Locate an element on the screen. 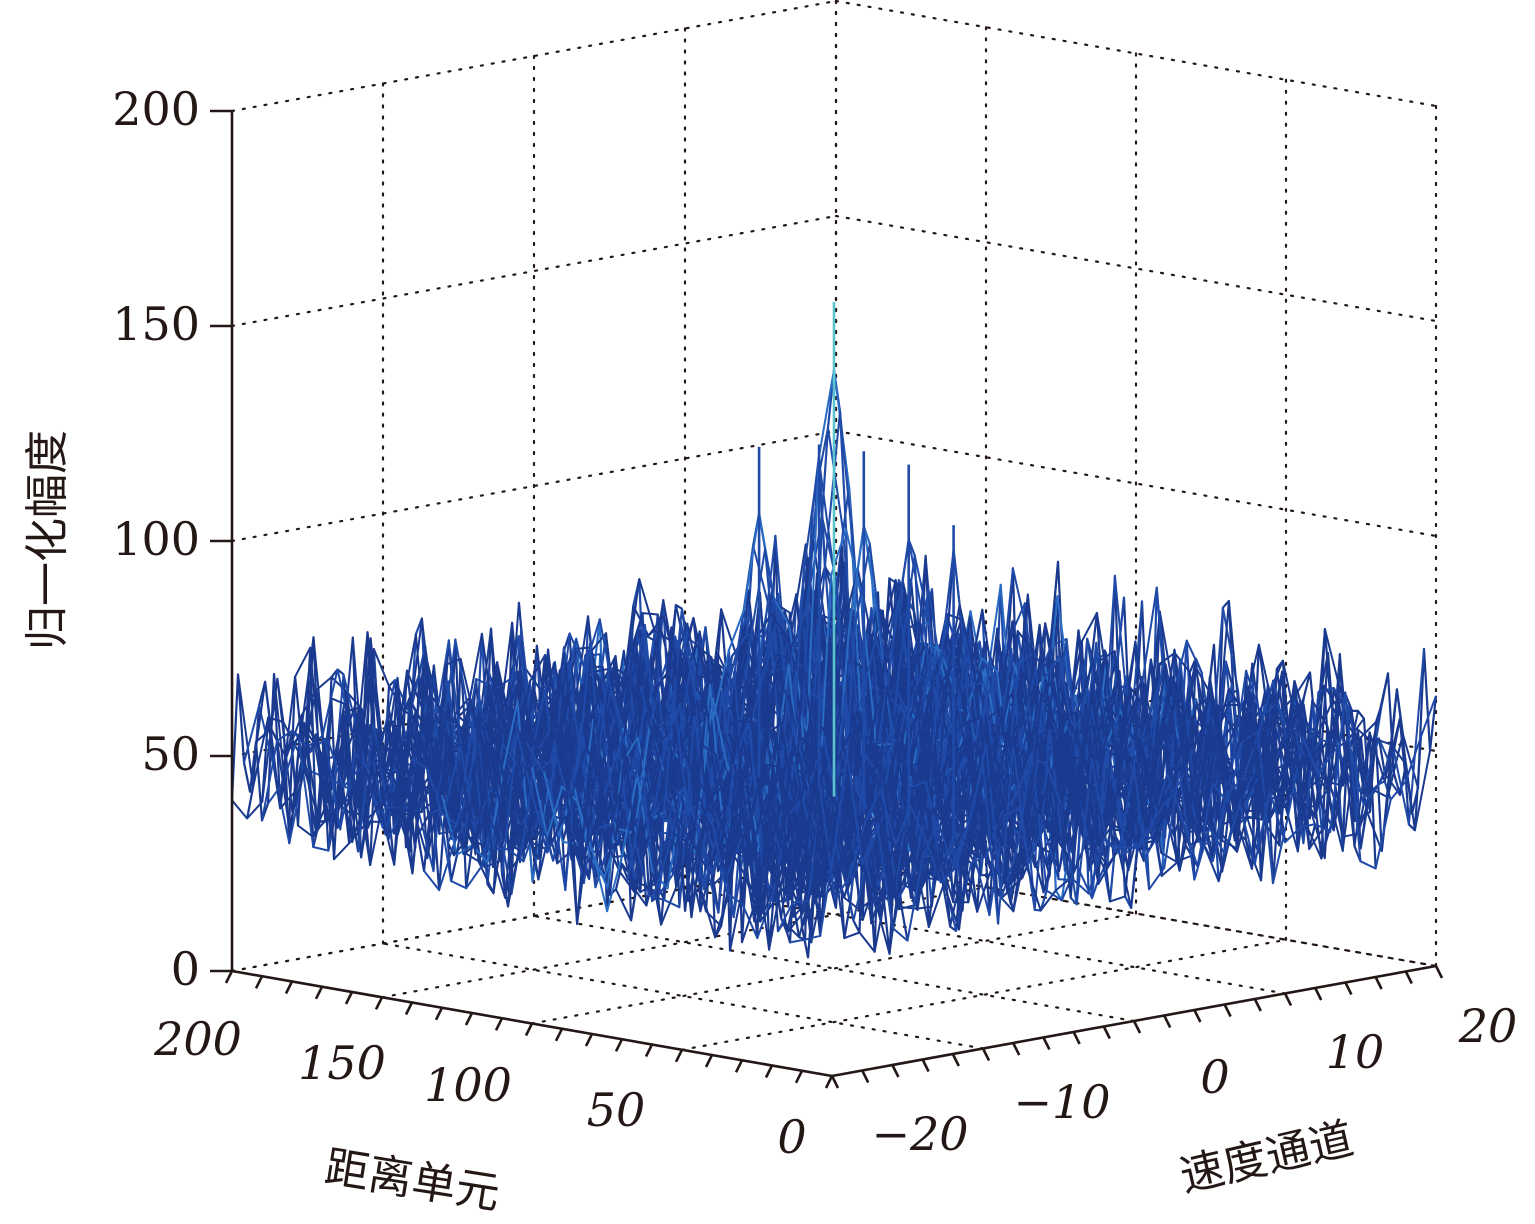 This screenshot has width=1535, height=1224. x-tick-label: 100 is located at coordinates (468, 1085).